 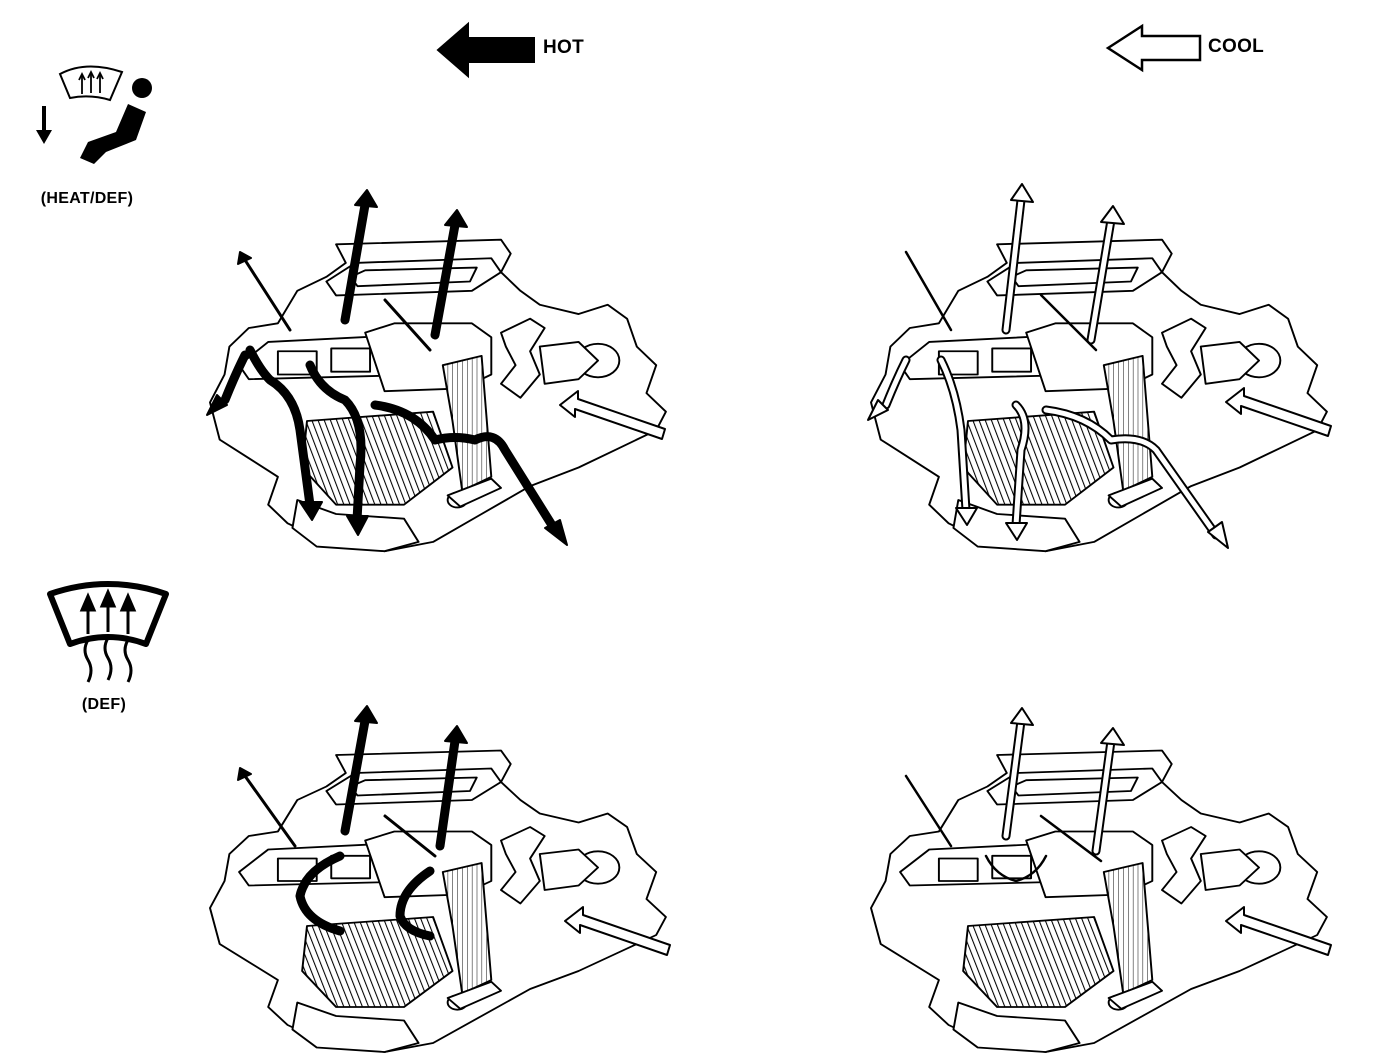 I want to click on heat-def-cool-diagram, so click(x=1099, y=368).